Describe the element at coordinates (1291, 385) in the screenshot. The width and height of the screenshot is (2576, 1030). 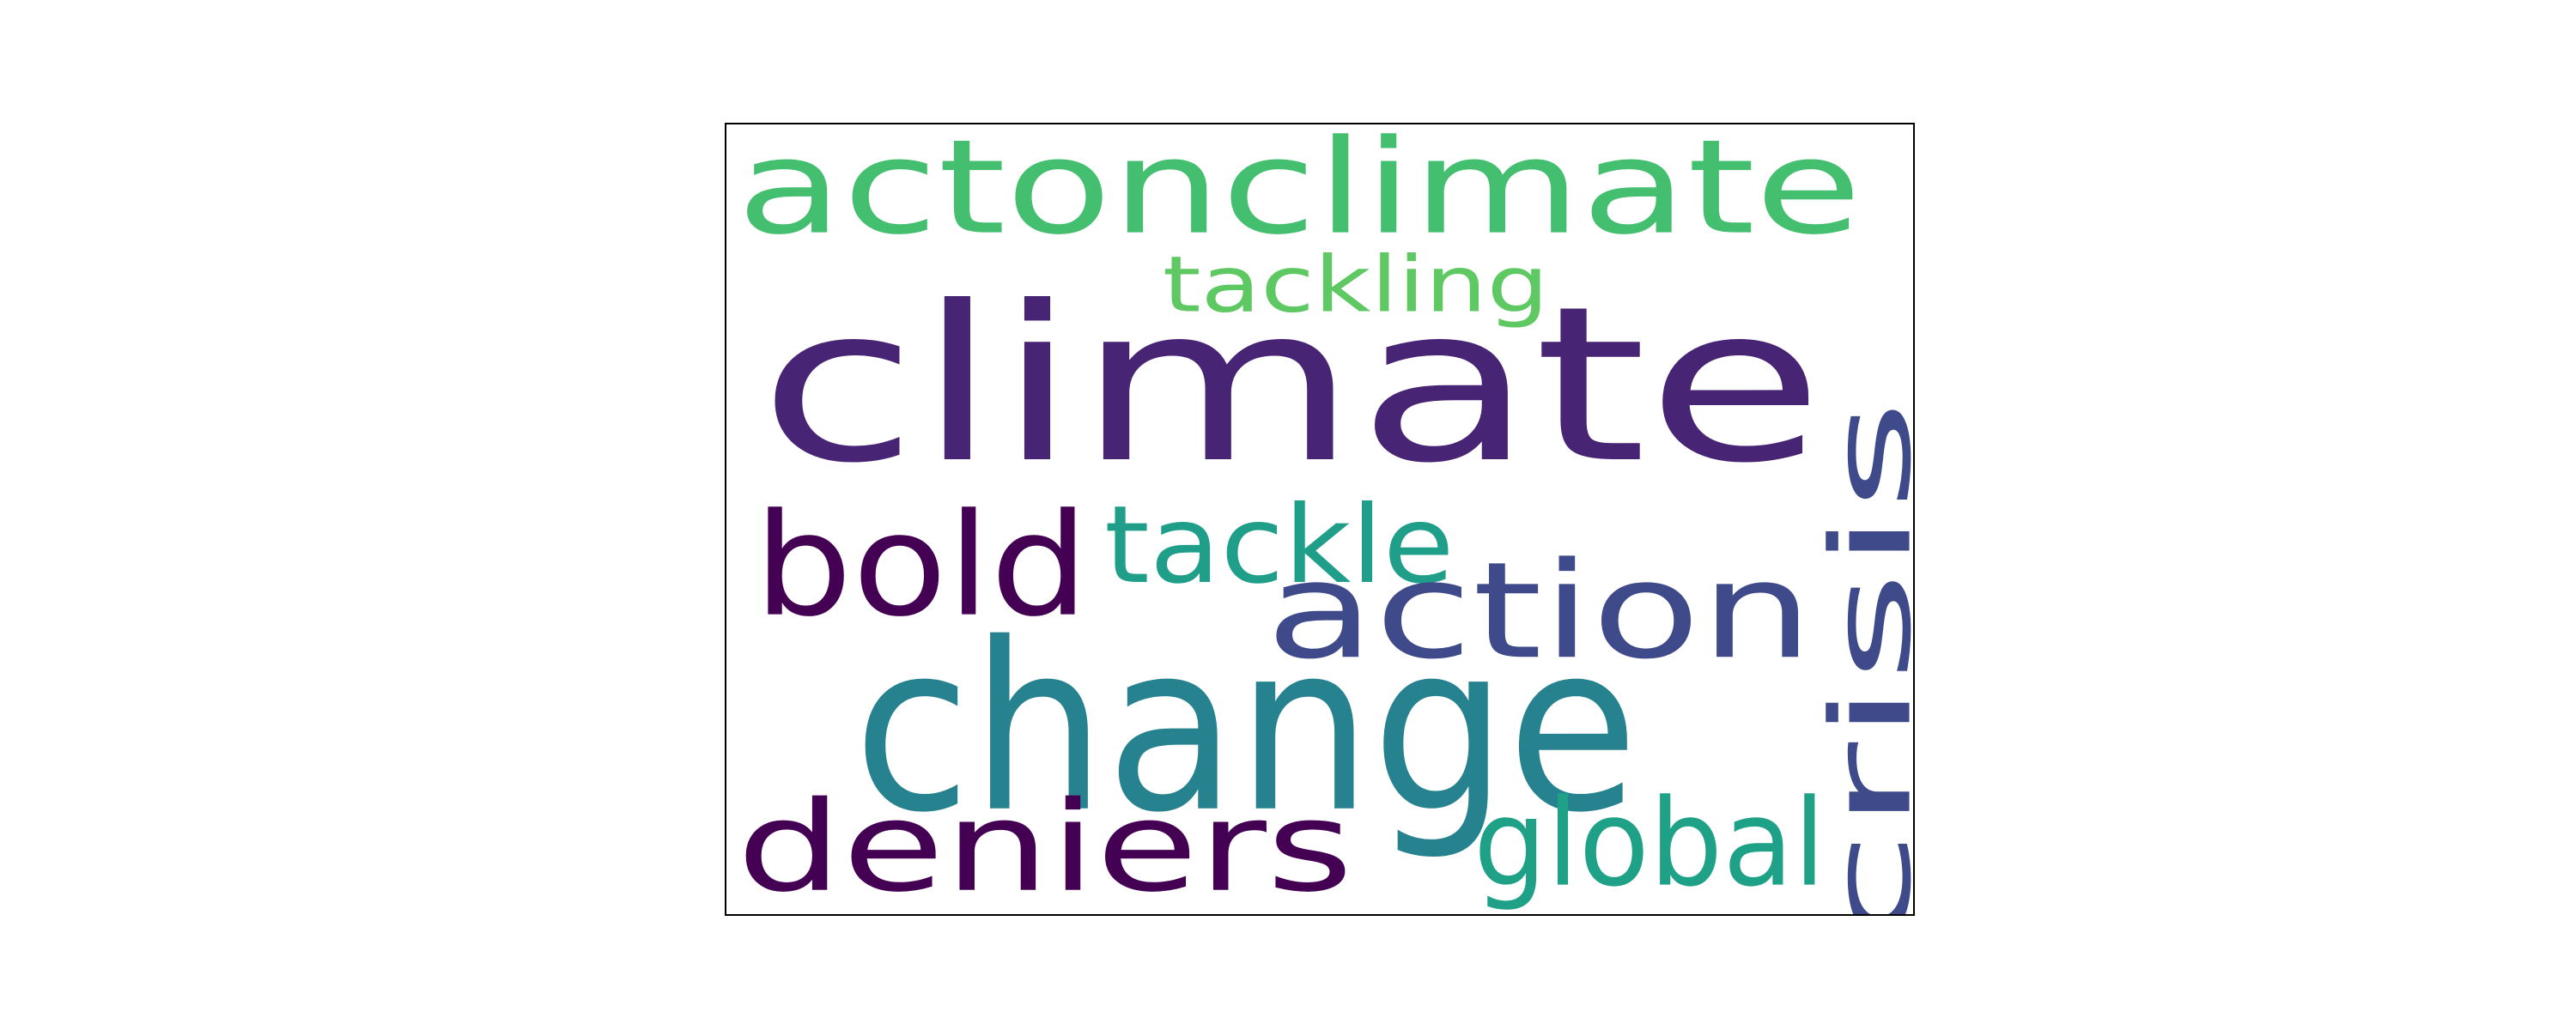
I see `word-climate: climate` at that location.